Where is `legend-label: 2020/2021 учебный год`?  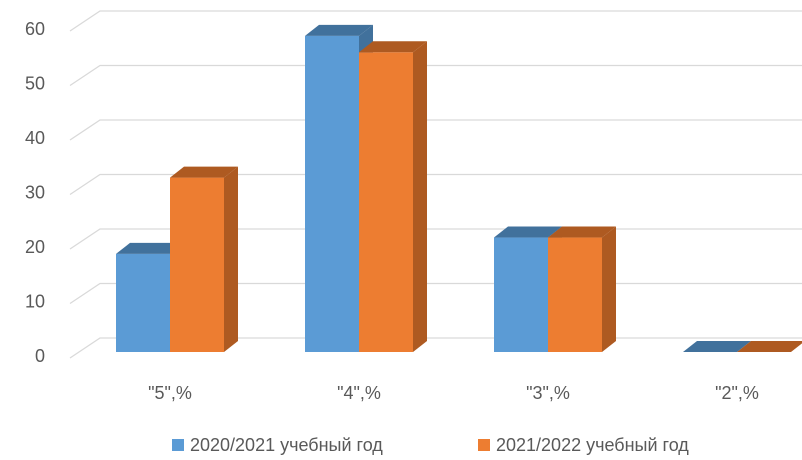
legend-label: 2020/2021 учебный год is located at coordinates (286, 445).